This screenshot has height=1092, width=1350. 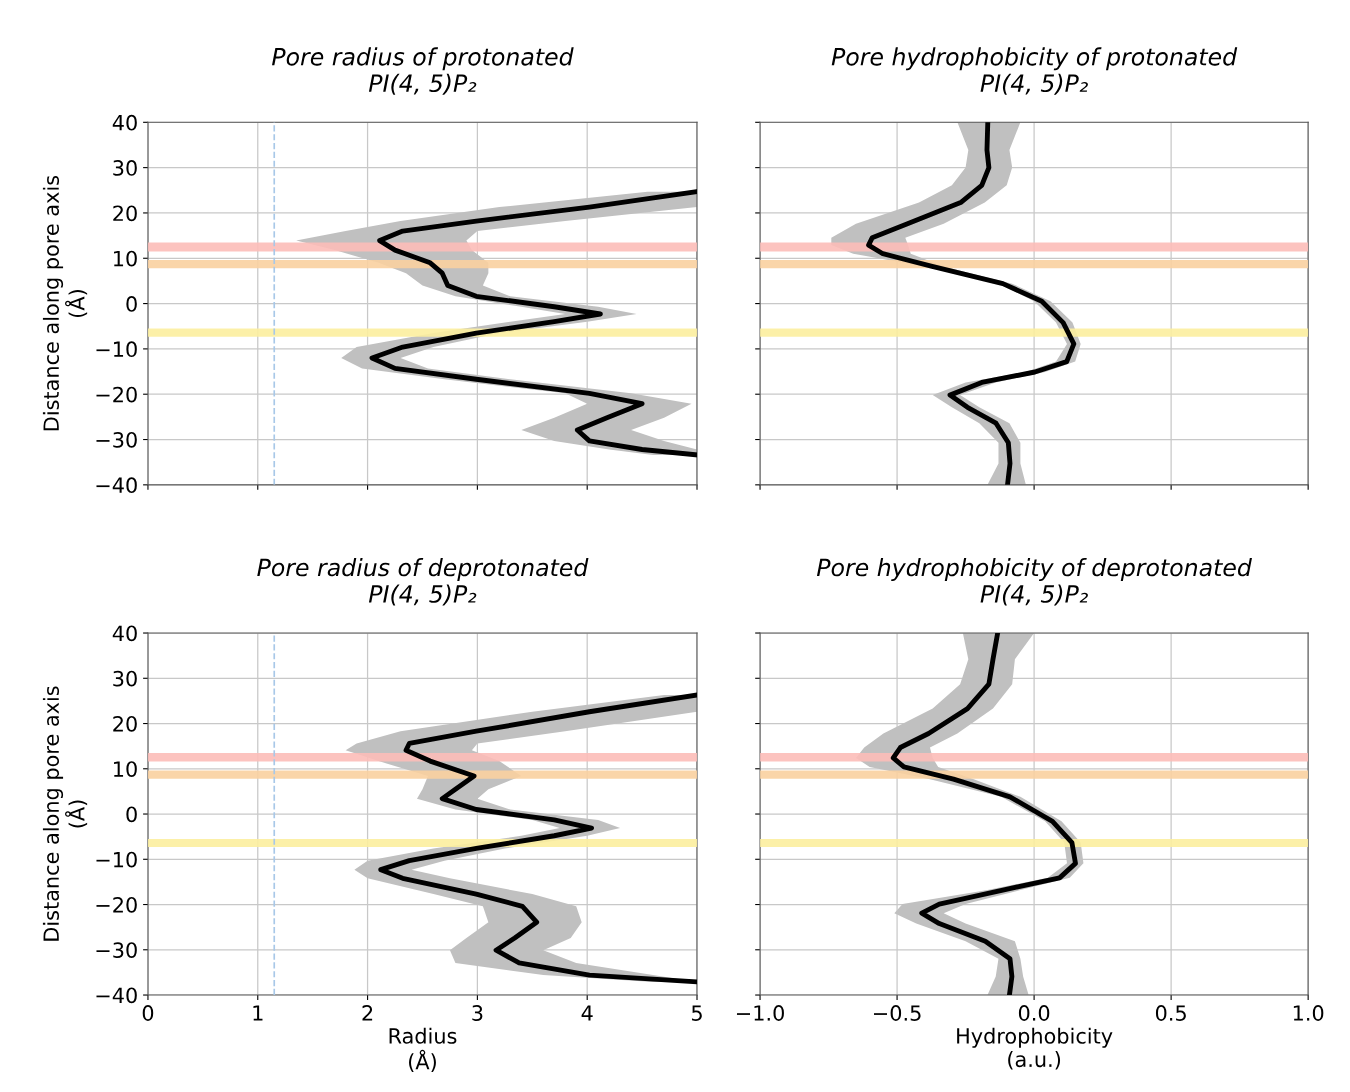 What do you see at coordinates (587, 1013) in the screenshot?
I see `x-tick-label: 4` at bounding box center [587, 1013].